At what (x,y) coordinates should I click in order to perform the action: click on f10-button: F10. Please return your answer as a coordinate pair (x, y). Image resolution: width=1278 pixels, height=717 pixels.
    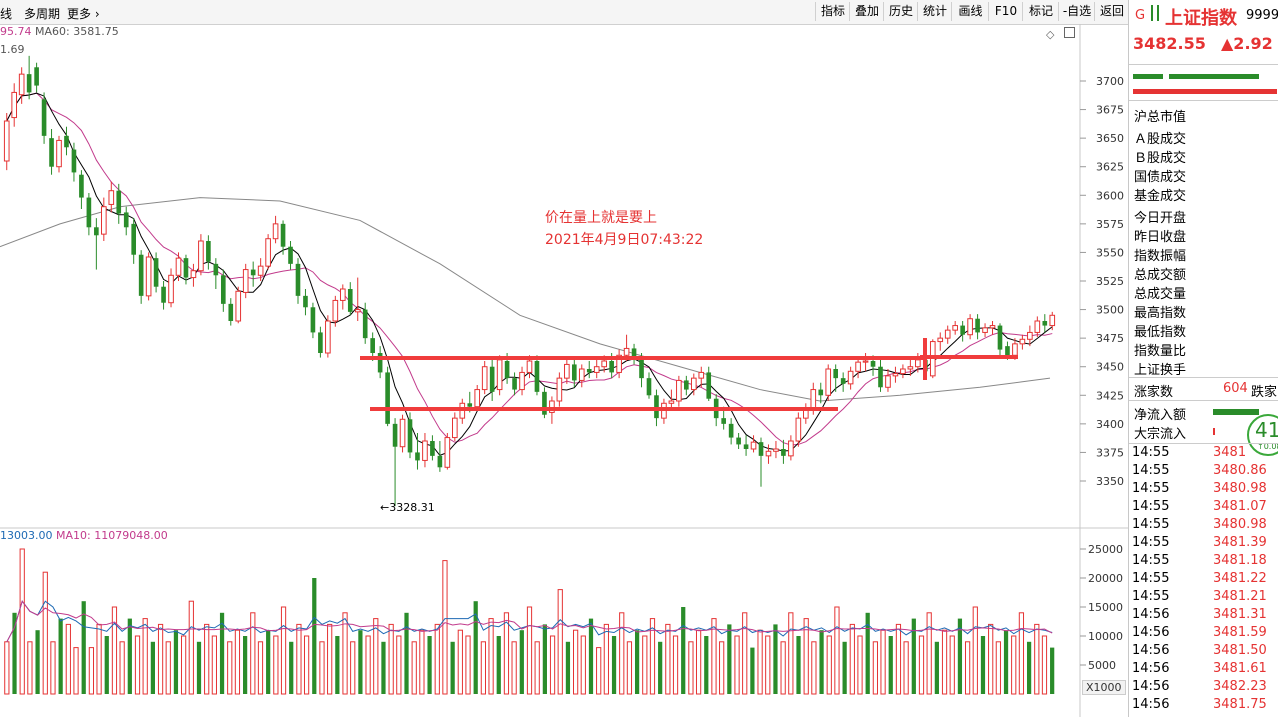
    Looking at the image, I should click on (1005, 11).